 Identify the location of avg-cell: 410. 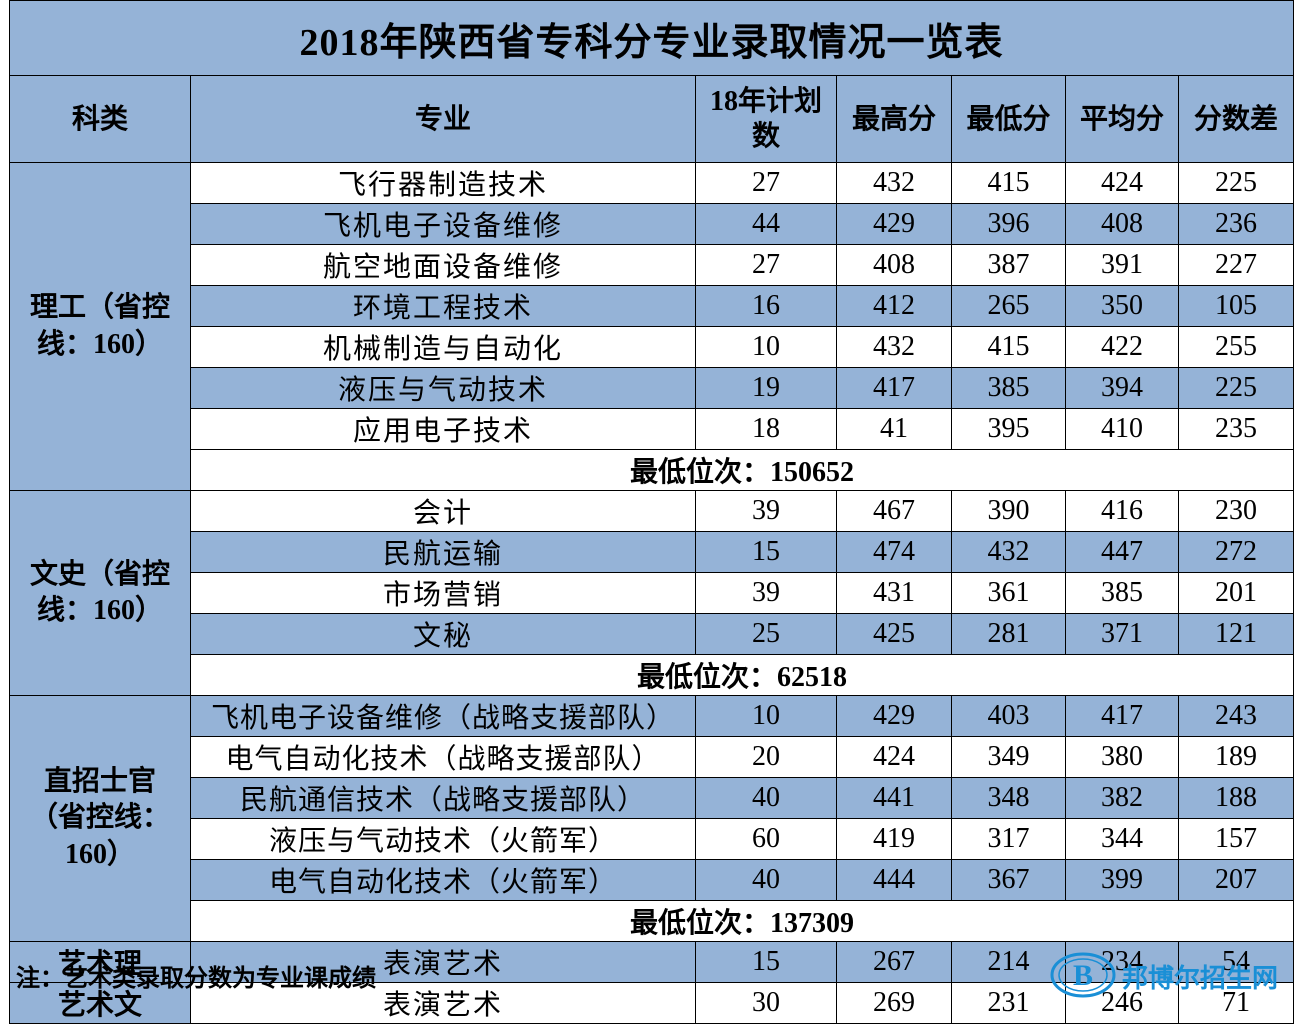
(1122, 429).